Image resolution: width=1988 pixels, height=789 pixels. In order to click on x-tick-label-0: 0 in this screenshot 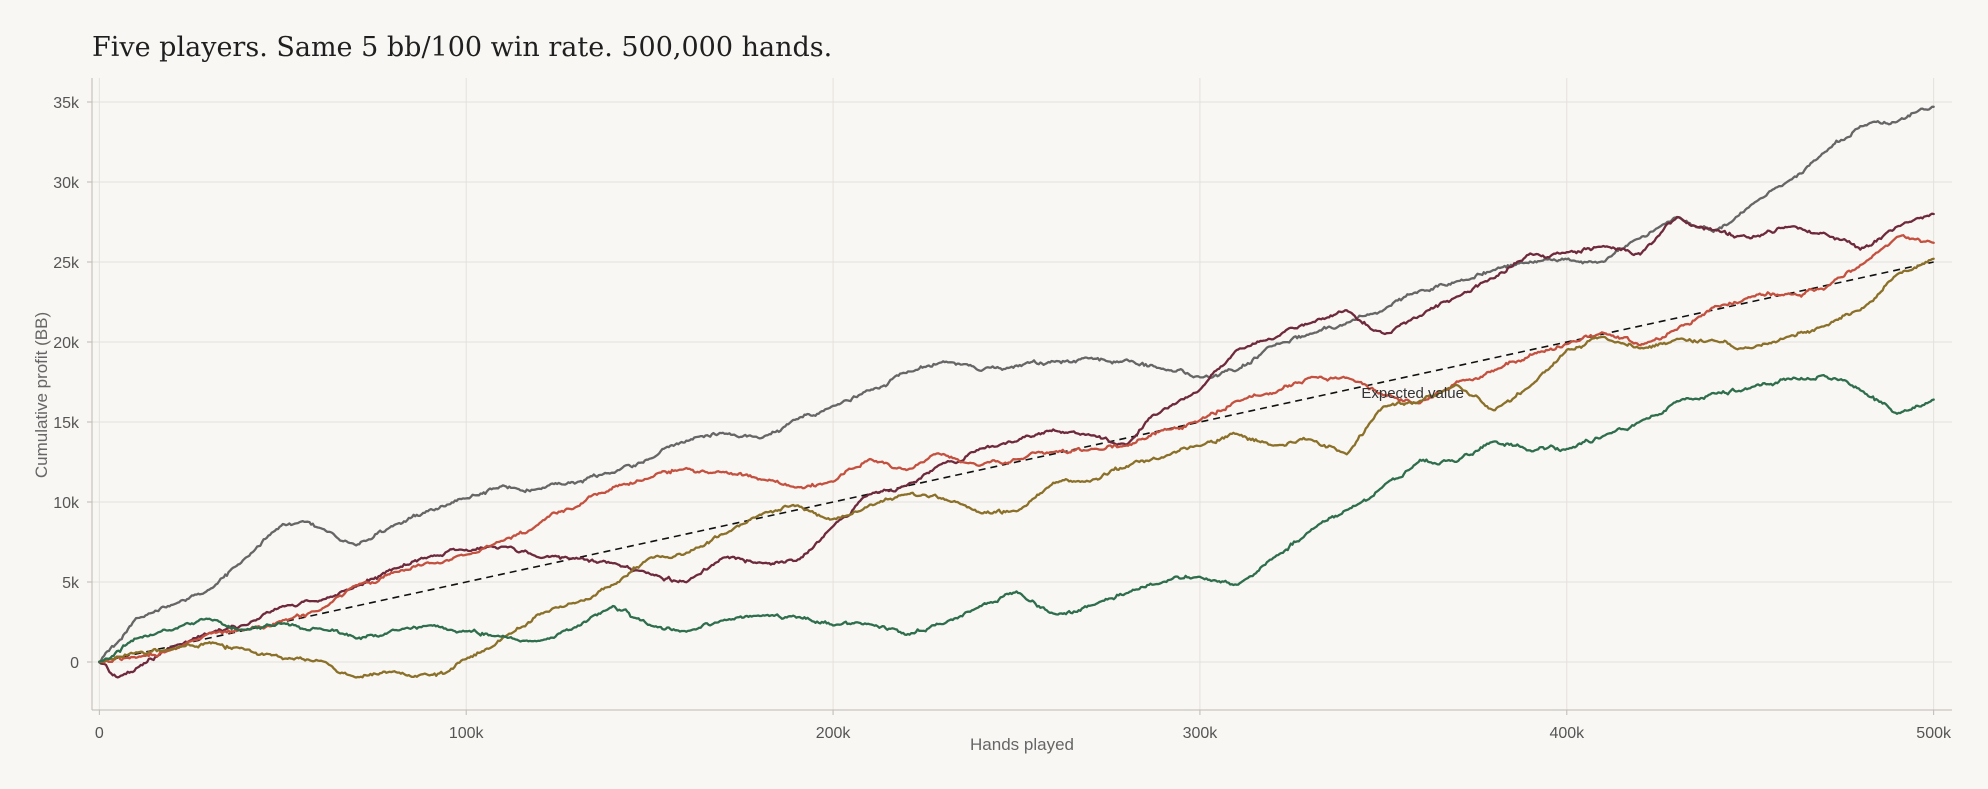, I will do `click(99, 733)`.